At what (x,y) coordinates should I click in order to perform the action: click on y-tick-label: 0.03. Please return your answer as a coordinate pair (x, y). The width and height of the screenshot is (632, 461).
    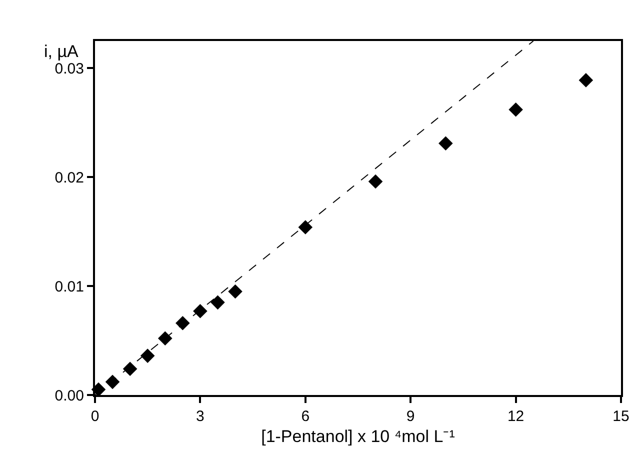
    Looking at the image, I should click on (69, 69).